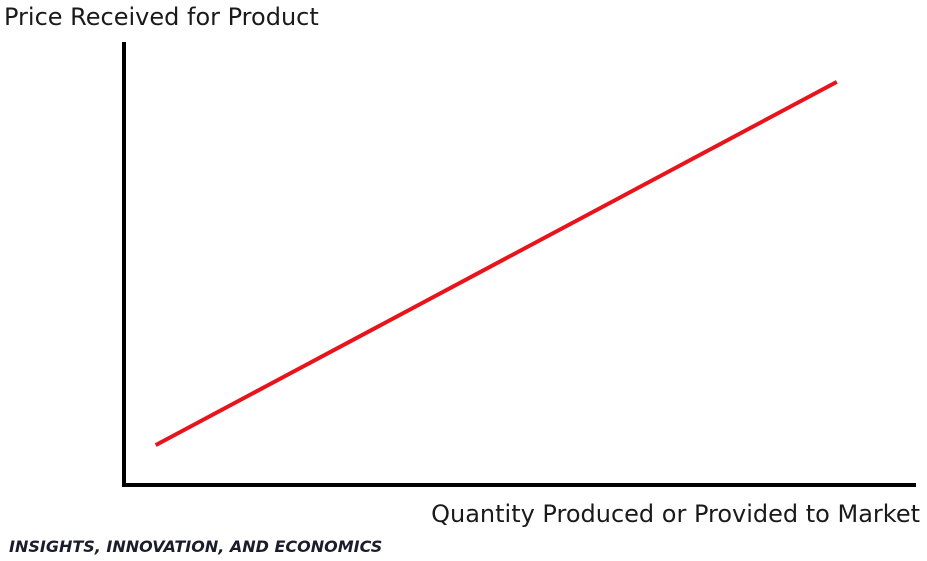 The width and height of the screenshot is (927, 561). Describe the element at coordinates (675, 514) in the screenshot. I see `x-axis-label: Quantity Produced or Provided to Market` at that location.